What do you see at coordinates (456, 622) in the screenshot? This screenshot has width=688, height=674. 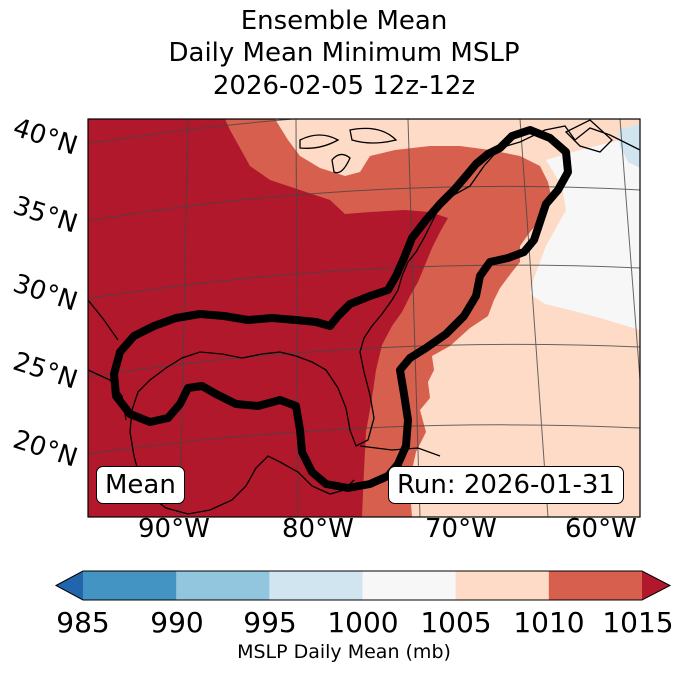 I see `colorbar-tick: 1005` at bounding box center [456, 622].